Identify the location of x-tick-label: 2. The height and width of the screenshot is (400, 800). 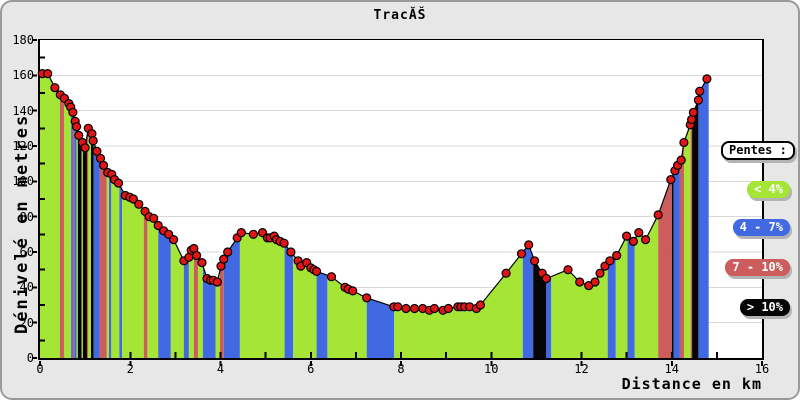
(130, 369).